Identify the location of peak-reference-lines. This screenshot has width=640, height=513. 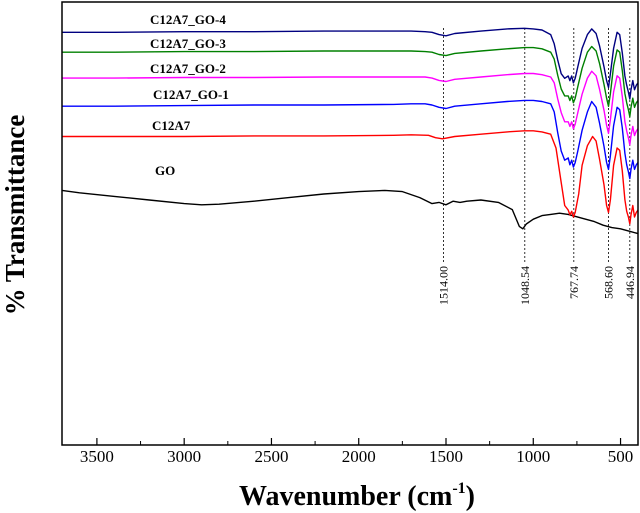
(537, 145).